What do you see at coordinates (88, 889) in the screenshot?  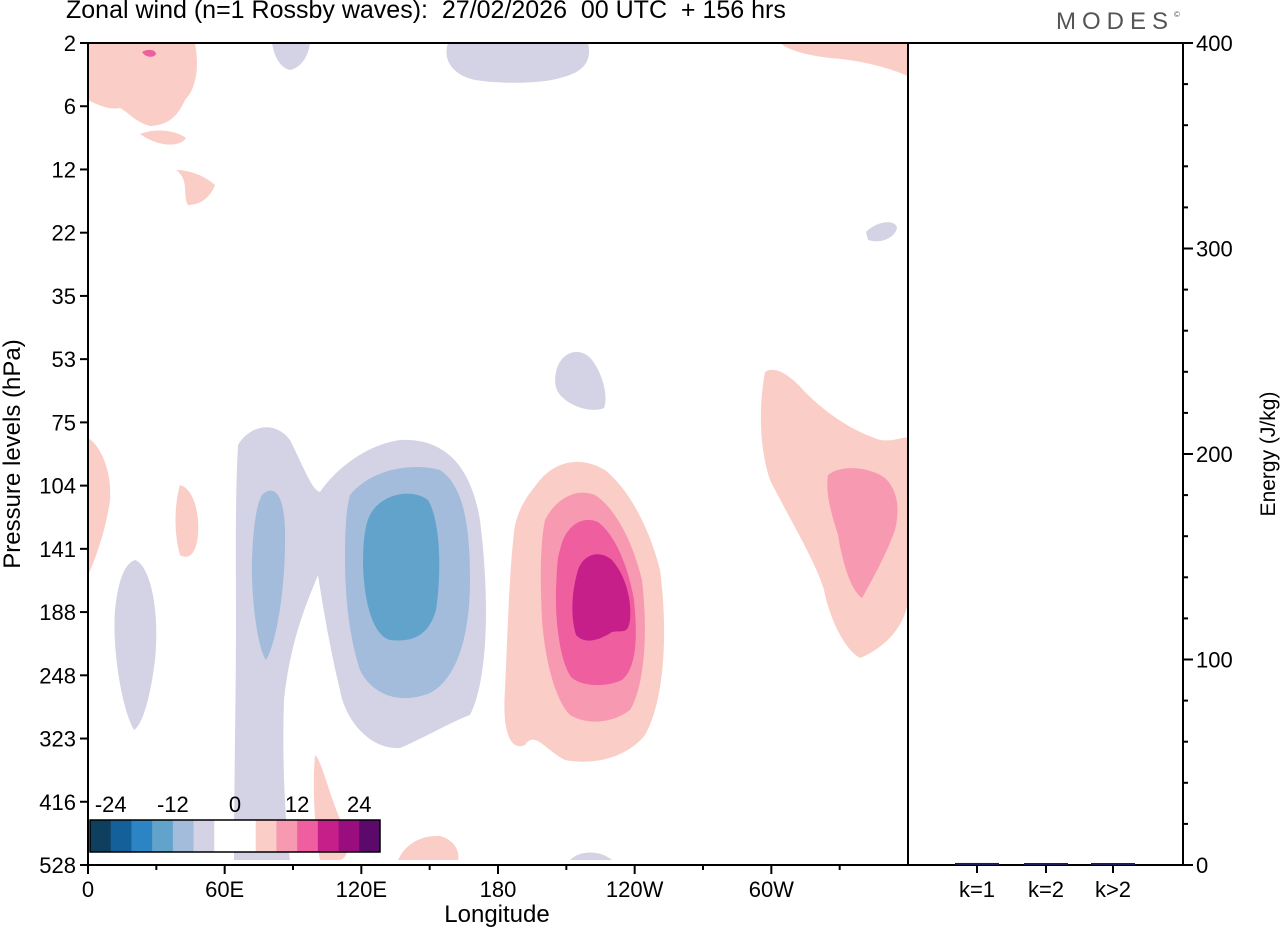 I see `x-tick-label: 0` at bounding box center [88, 889].